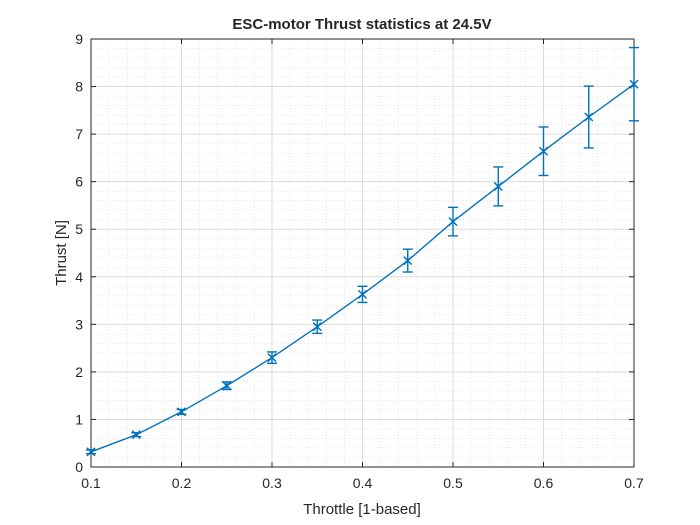 The image size is (700, 525). Describe the element at coordinates (79, 134) in the screenshot. I see `y-tick-label: 7` at that location.